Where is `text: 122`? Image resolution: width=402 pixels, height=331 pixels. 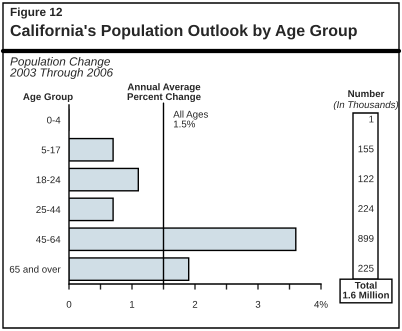
text: 122 is located at coordinates (366, 178).